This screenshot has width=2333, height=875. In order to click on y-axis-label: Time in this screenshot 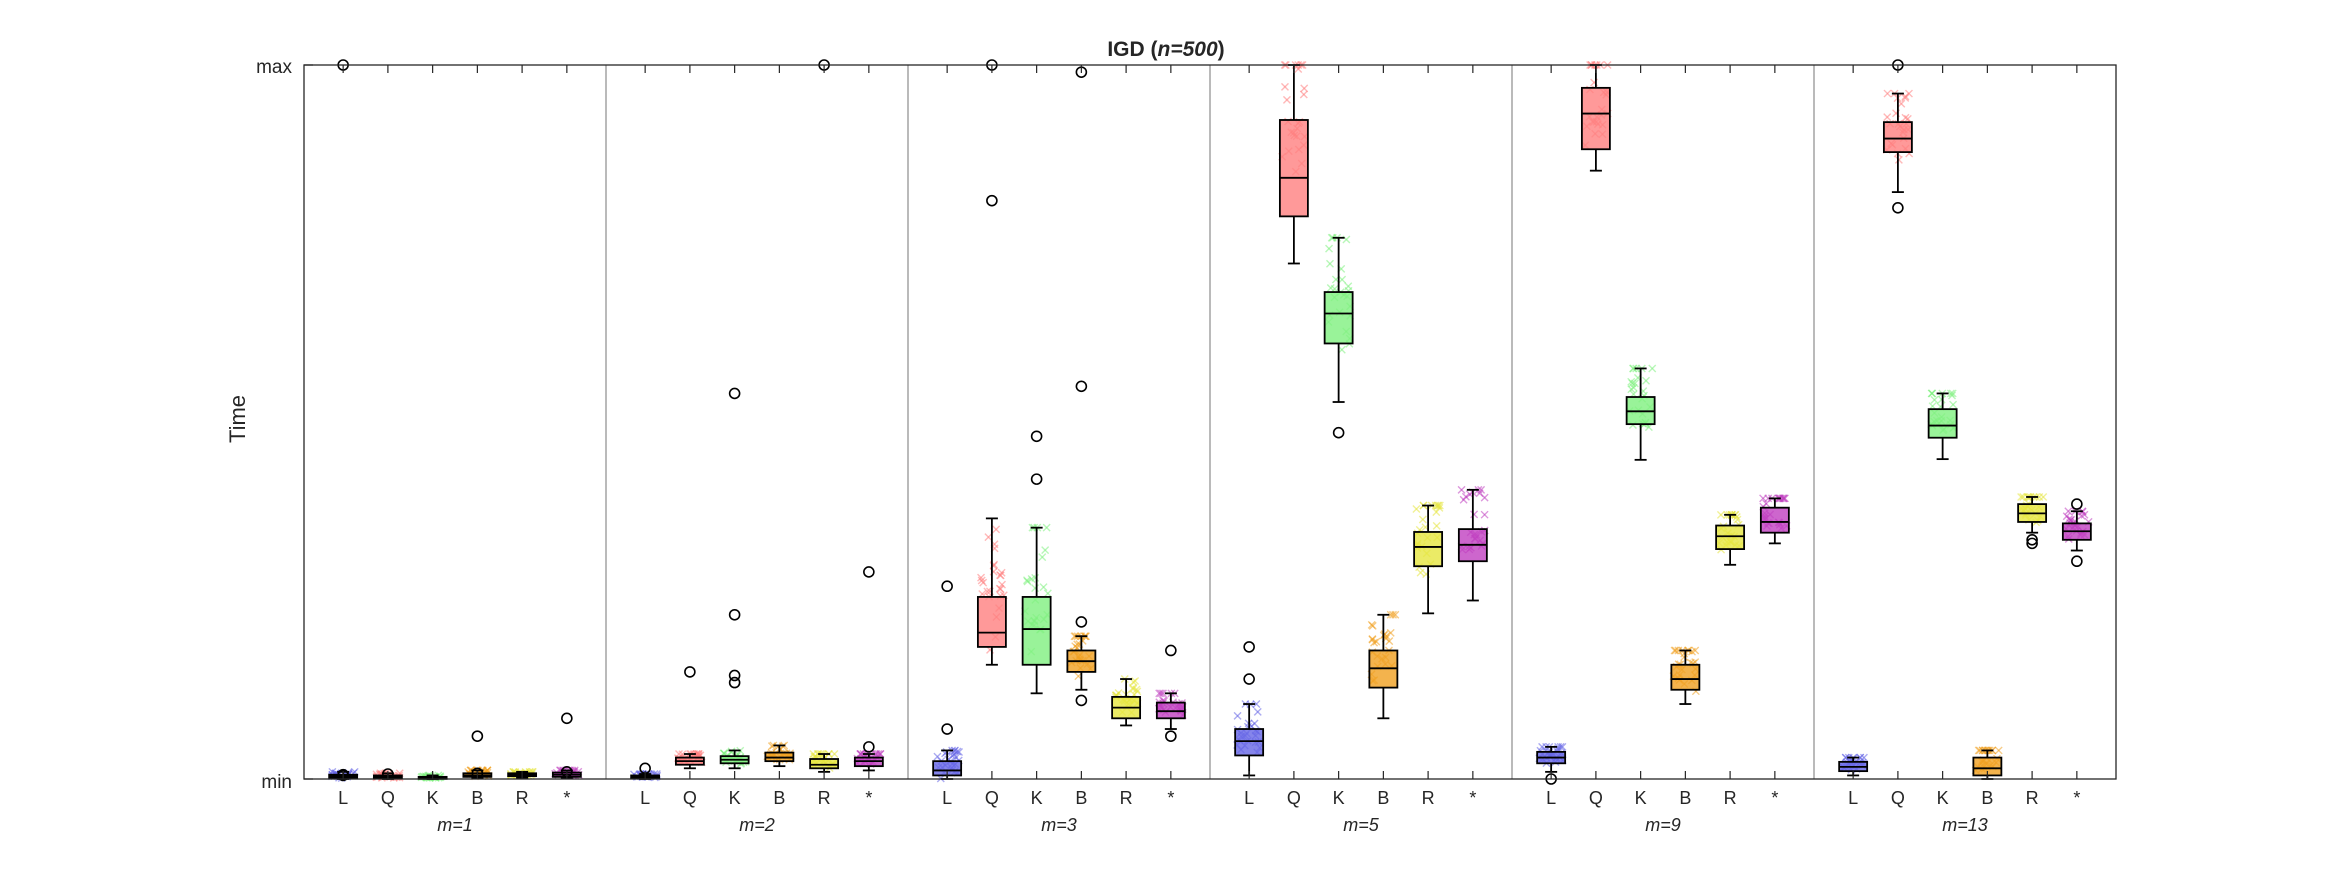, I will do `click(237, 419)`.